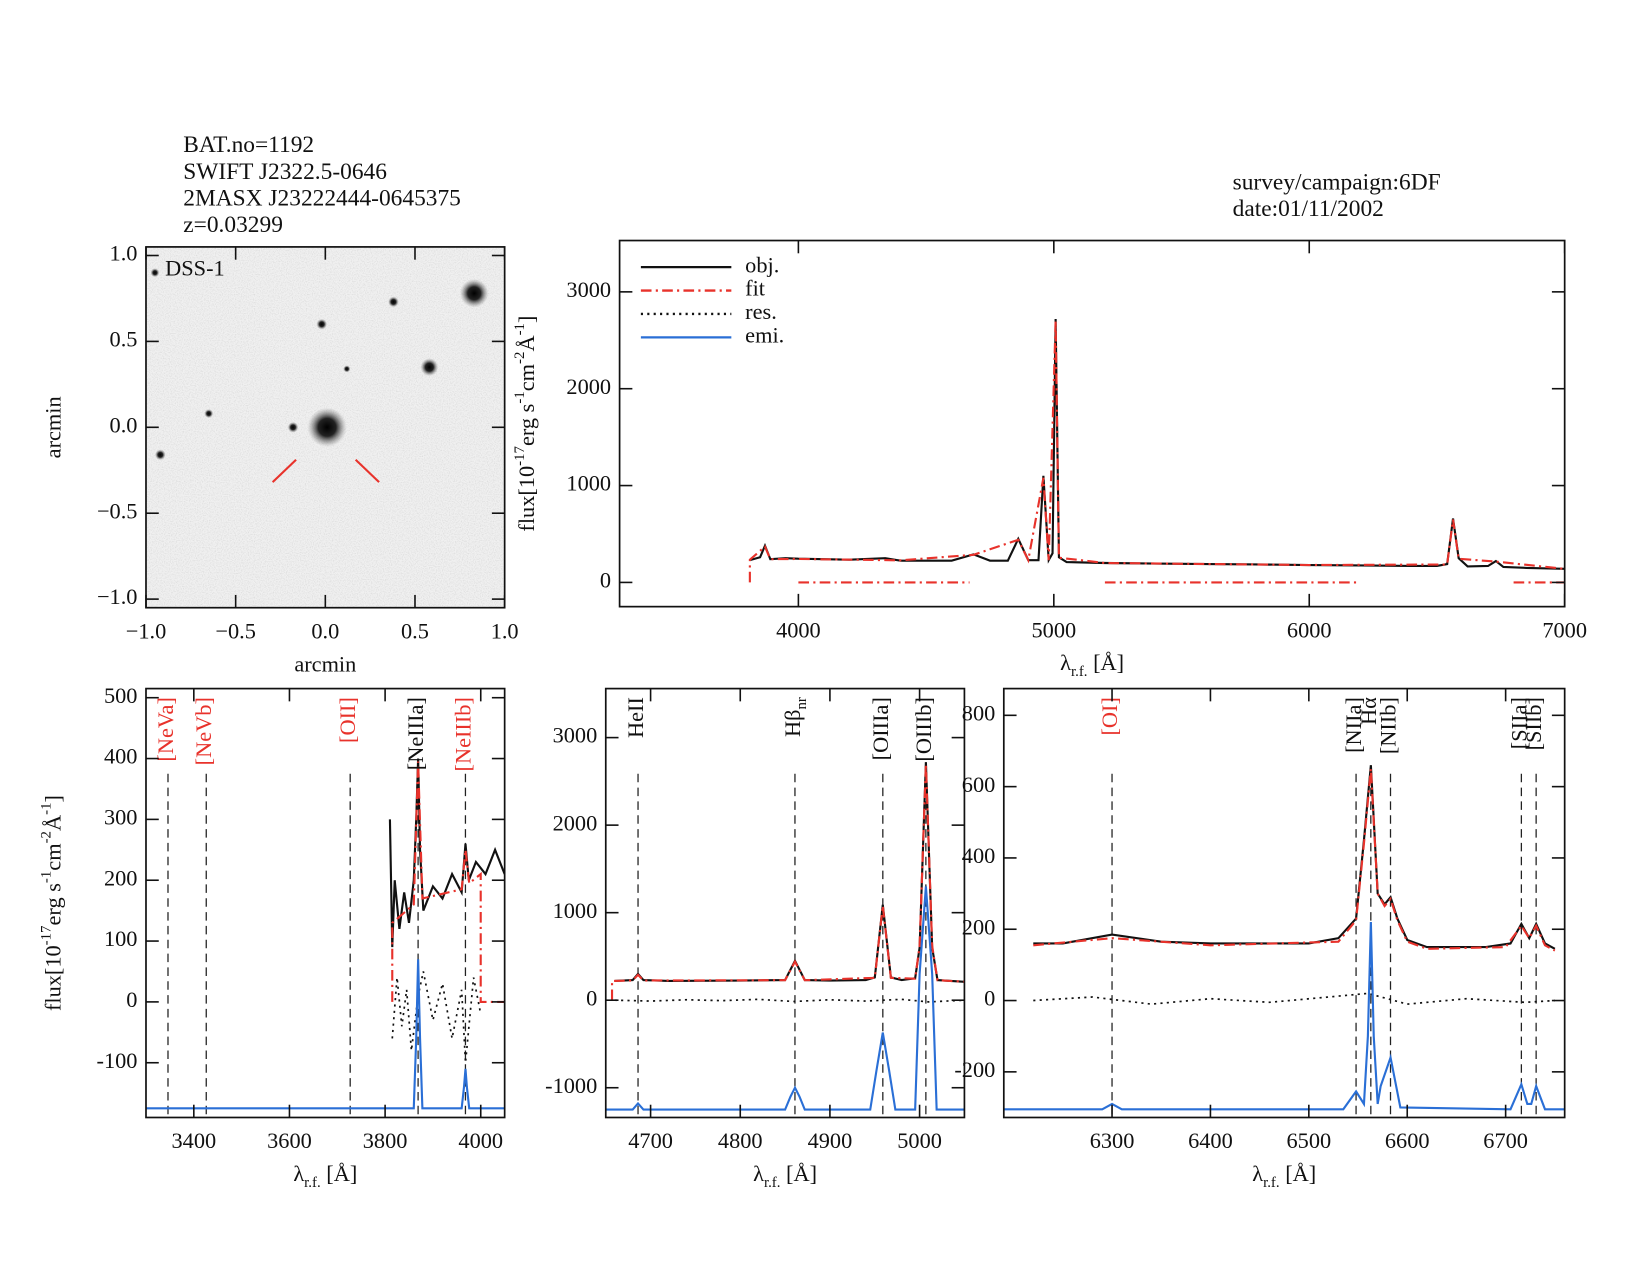 The image size is (1650, 1275). Describe the element at coordinates (575, 910) in the screenshot. I see `y-tick-label: 1000` at that location.